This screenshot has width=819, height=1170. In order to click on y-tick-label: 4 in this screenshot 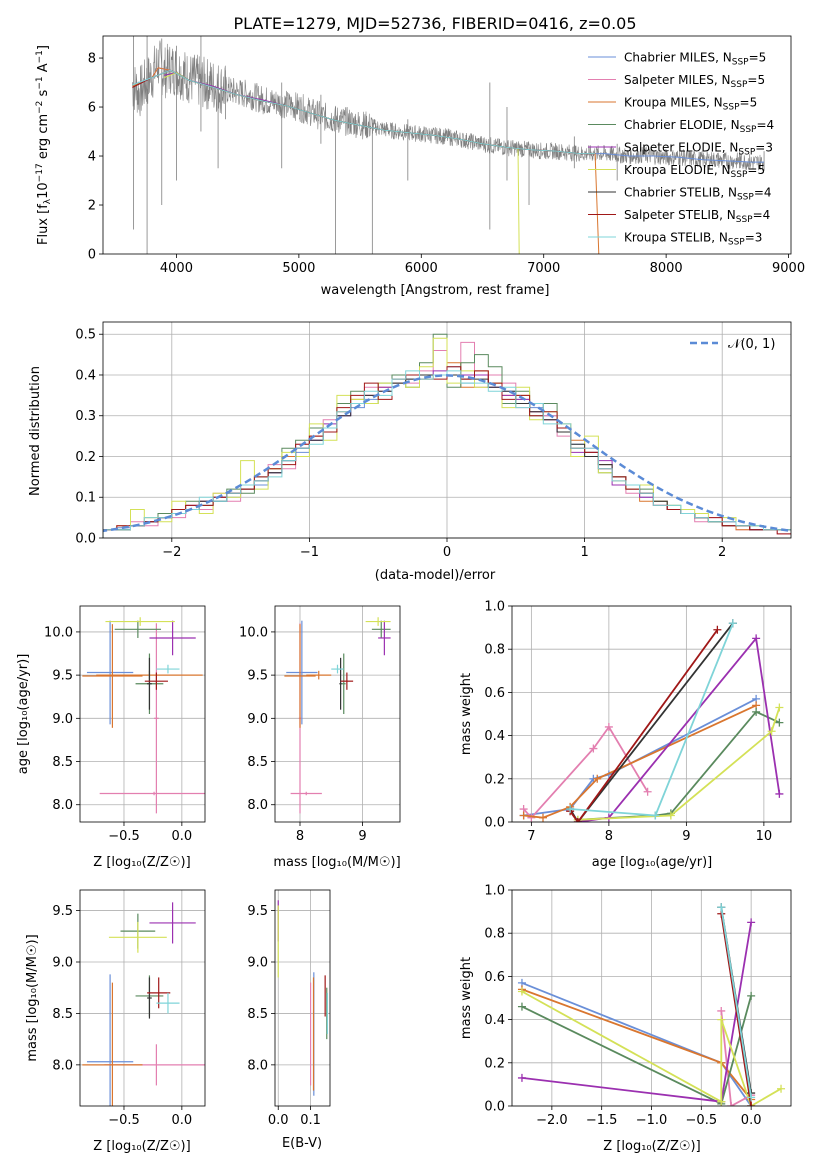, I will do `click(92, 157)`.